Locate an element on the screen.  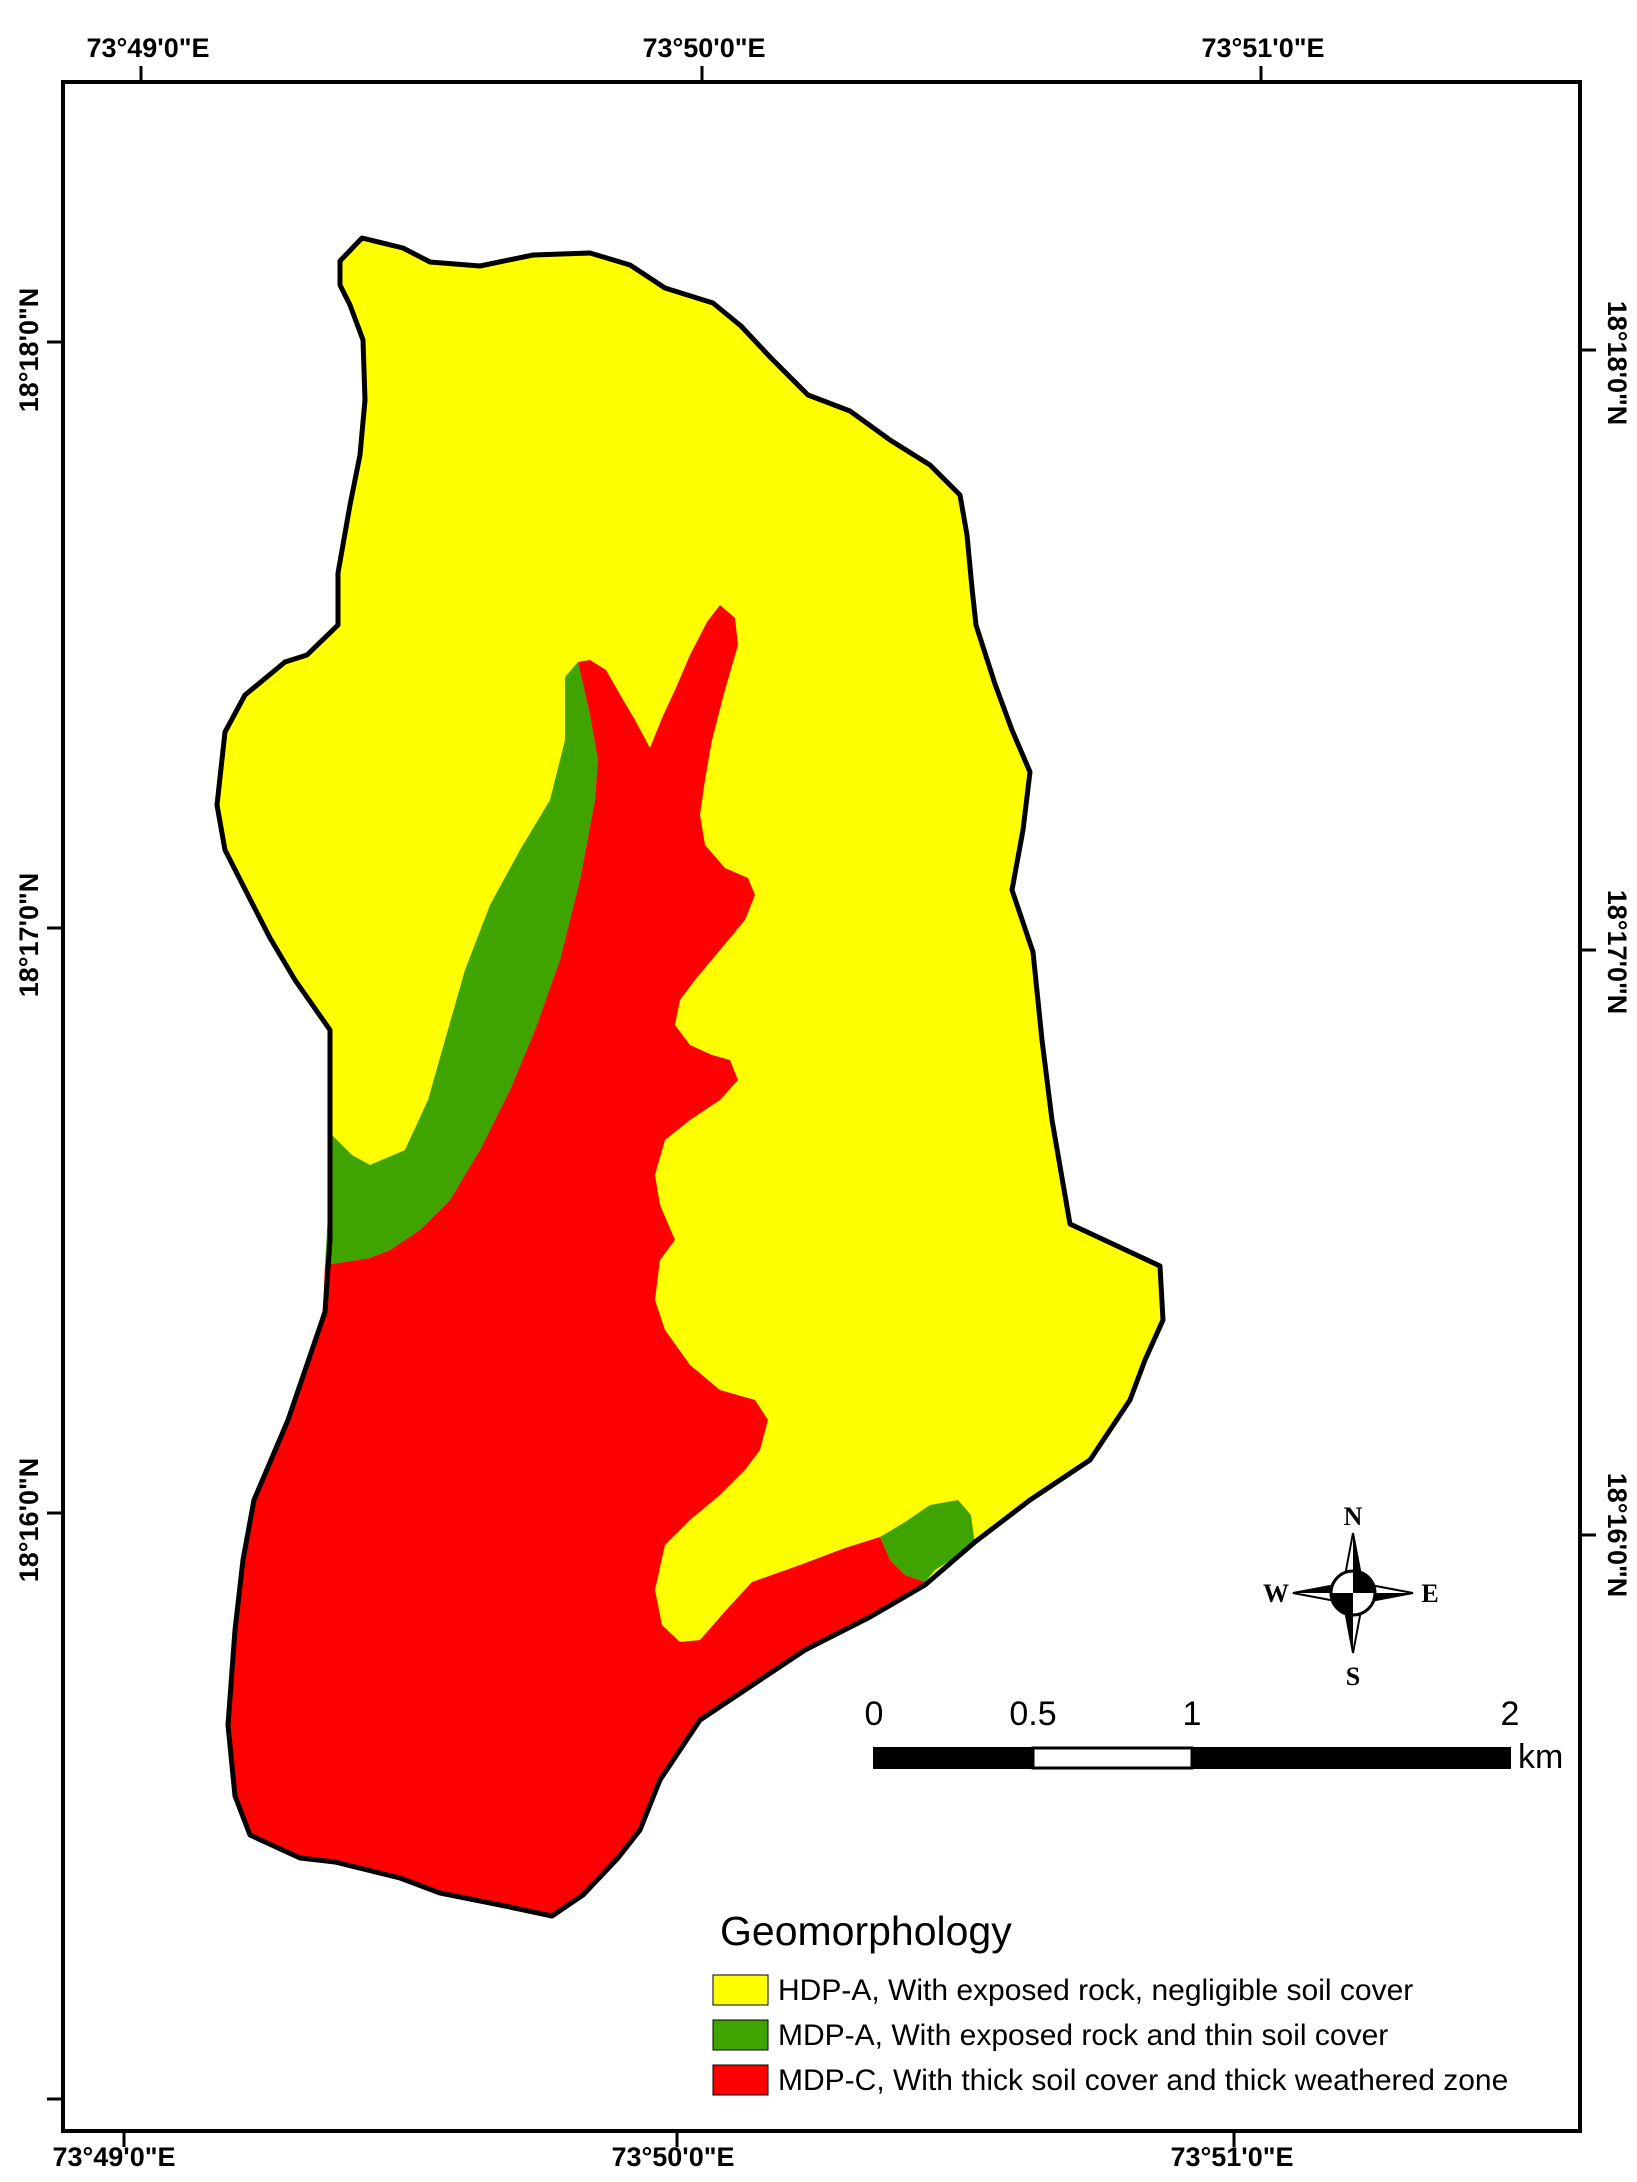
legend-title: Geomorphology is located at coordinates (866, 1931).